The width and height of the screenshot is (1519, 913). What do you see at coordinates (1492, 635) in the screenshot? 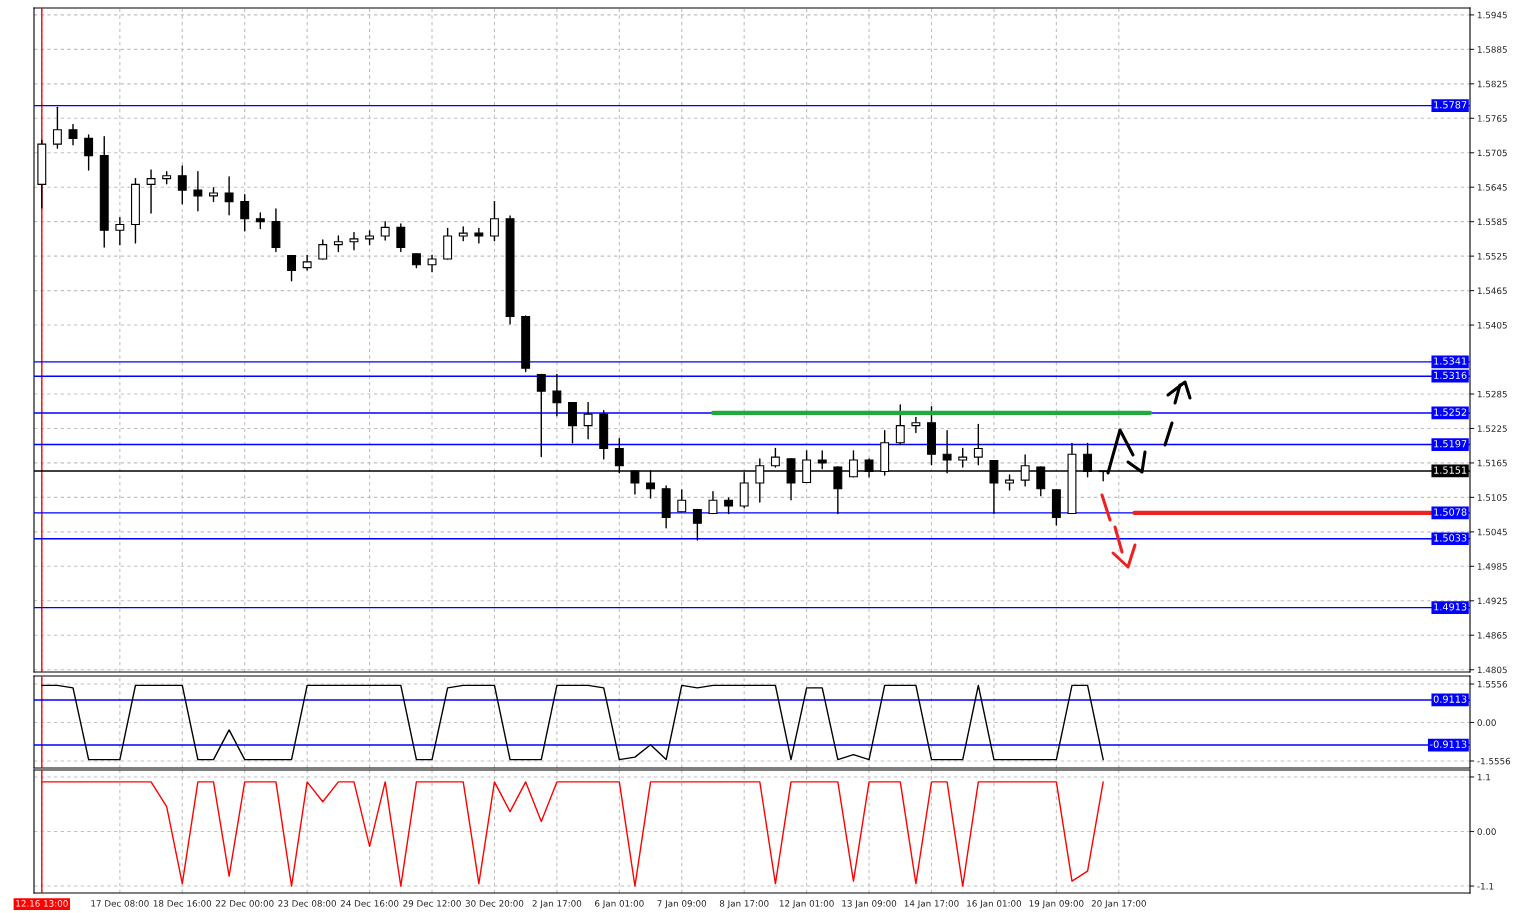
I see `y-tick-label: 1.4865` at bounding box center [1492, 635].